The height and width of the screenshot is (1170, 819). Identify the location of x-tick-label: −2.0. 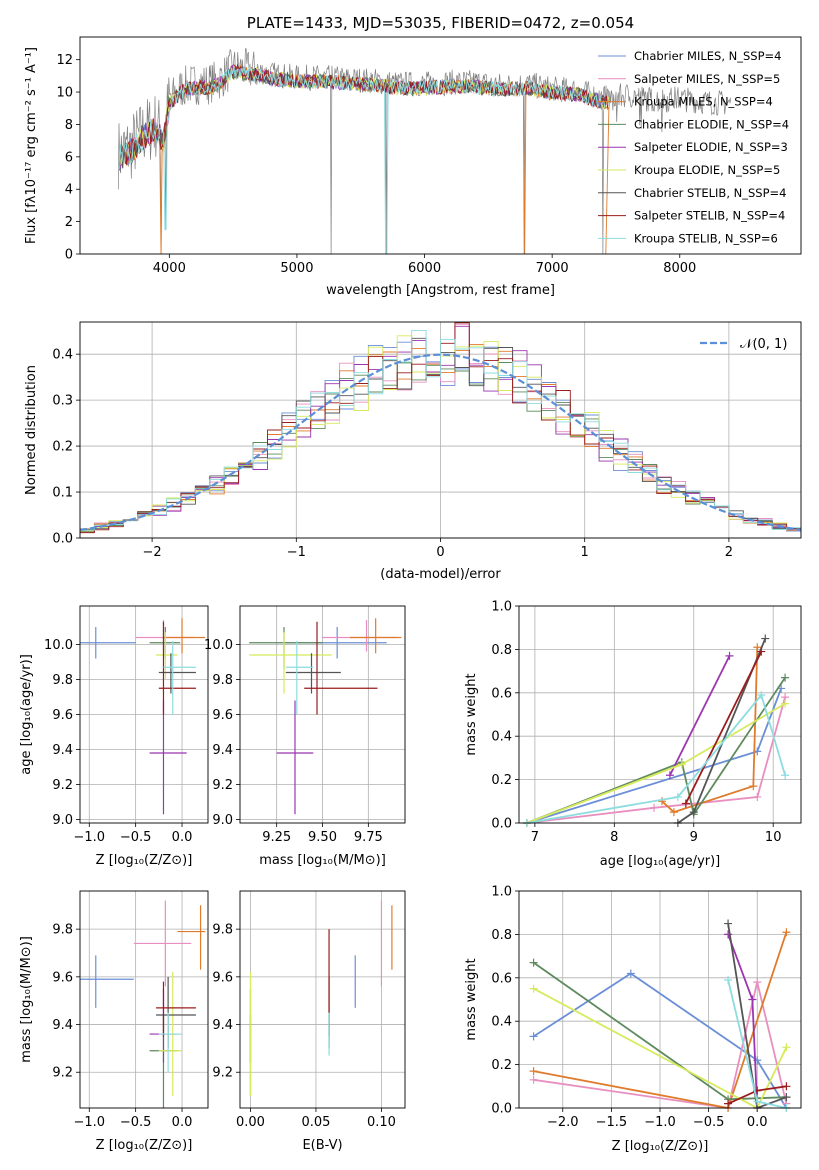
(563, 1122).